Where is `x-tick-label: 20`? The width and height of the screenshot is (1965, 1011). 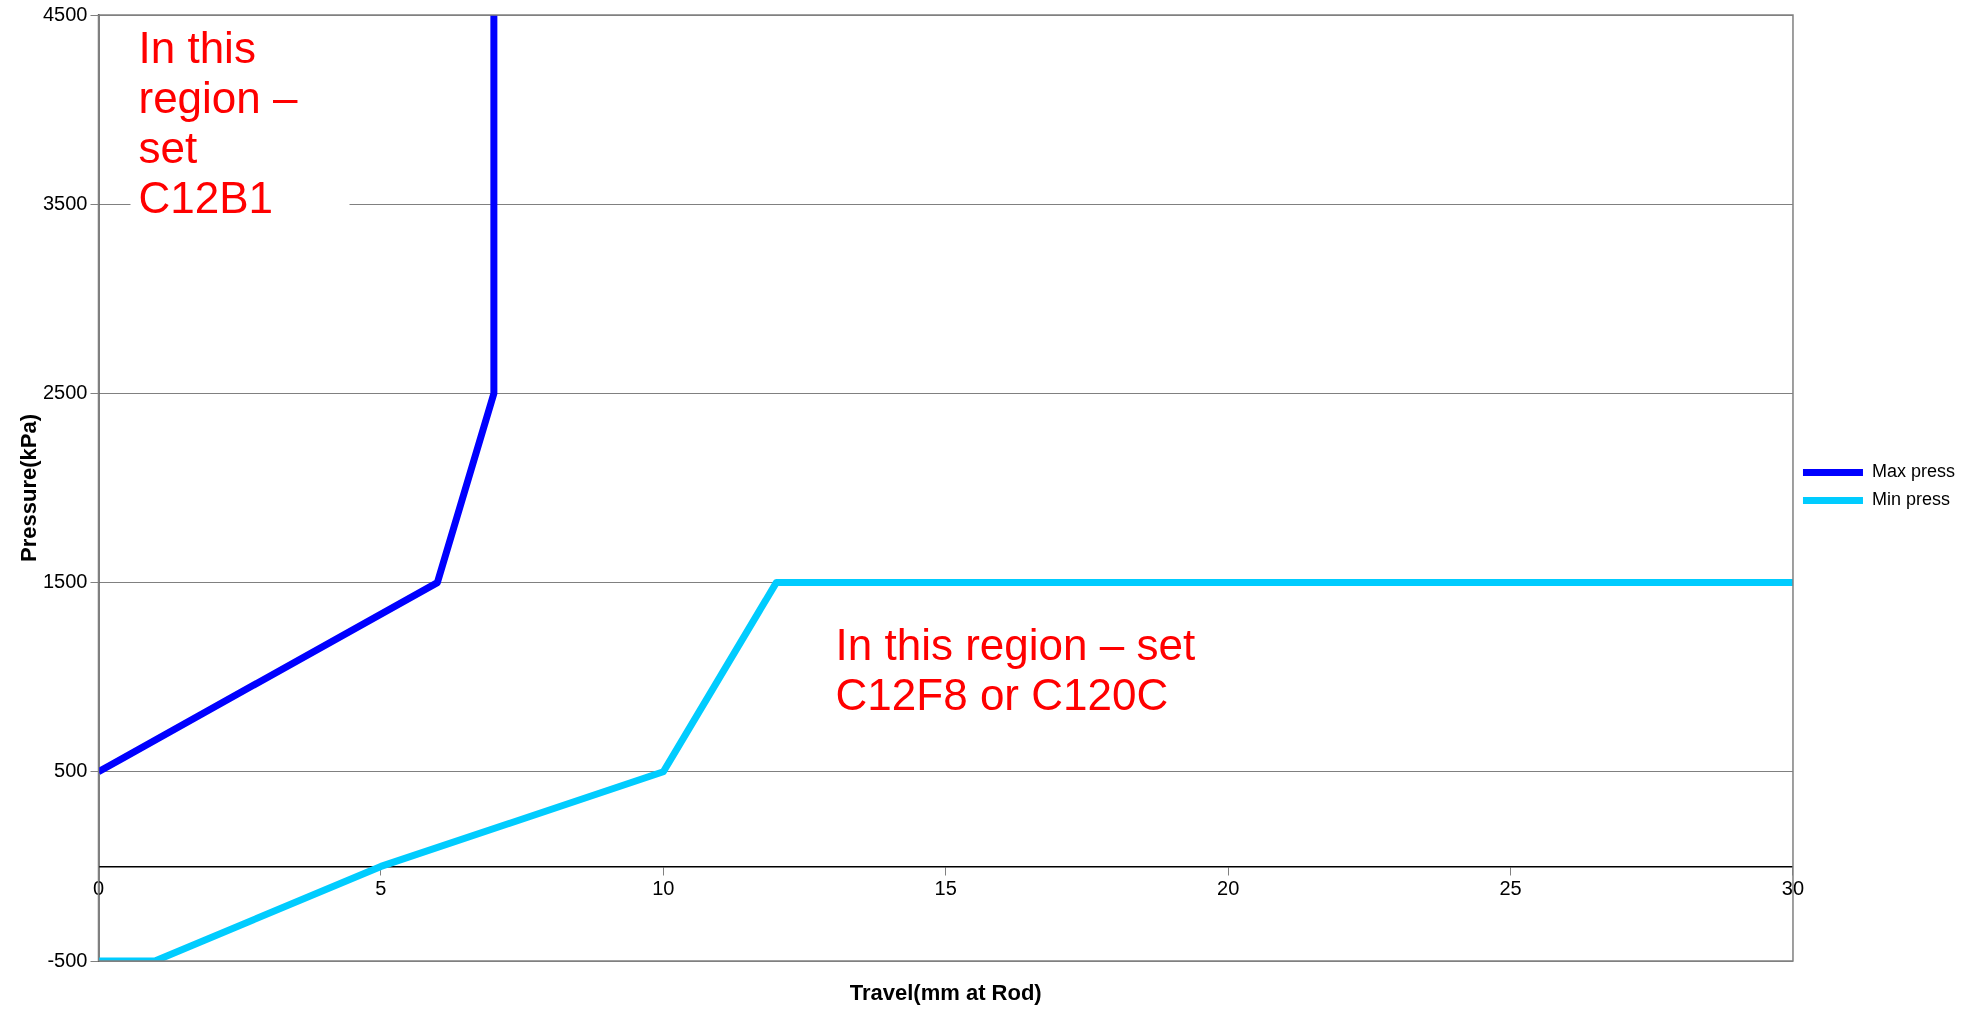 x-tick-label: 20 is located at coordinates (1228, 887).